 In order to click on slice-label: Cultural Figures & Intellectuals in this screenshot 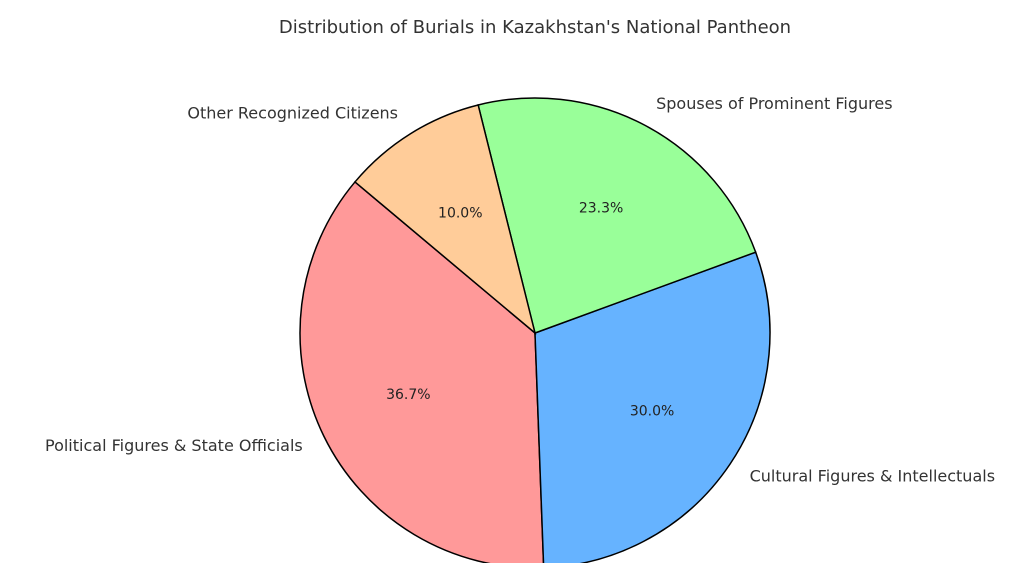, I will do `click(872, 476)`.